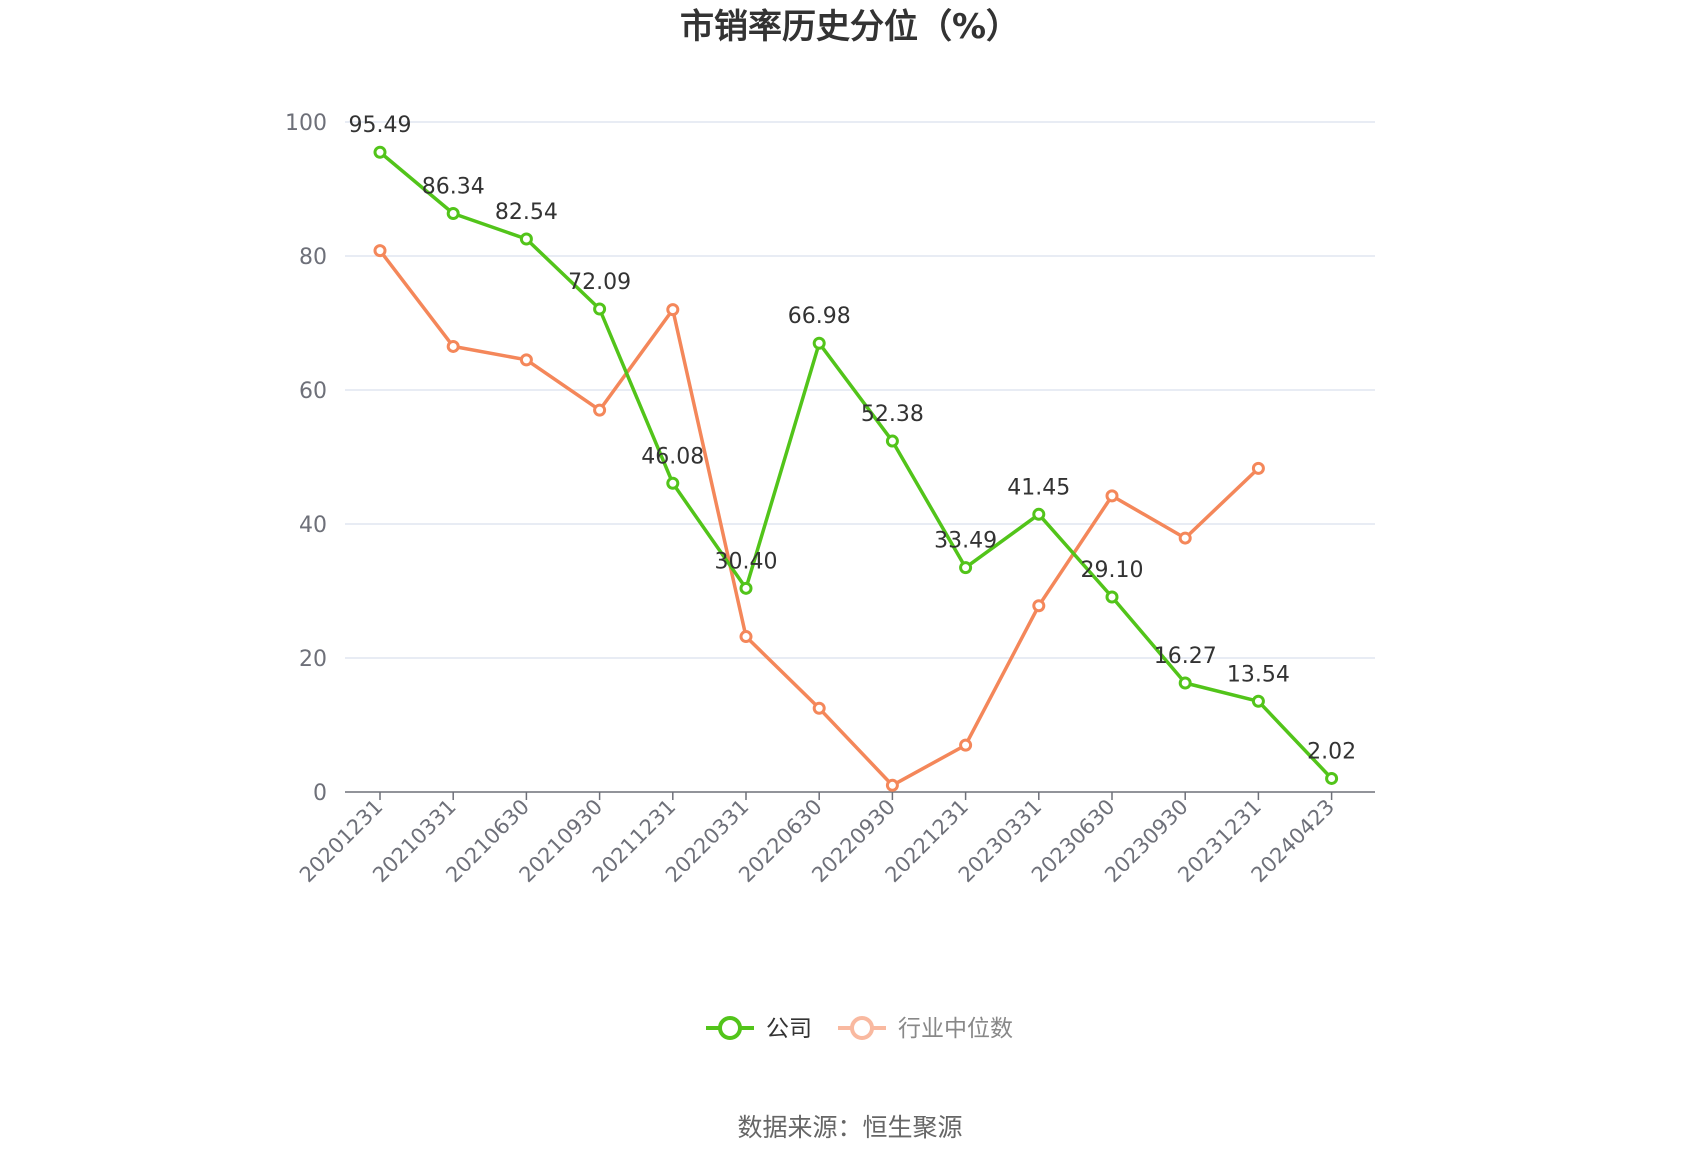 The height and width of the screenshot is (1150, 1700). I want to click on legend: 公司 行业中位数, so click(859, 1029).